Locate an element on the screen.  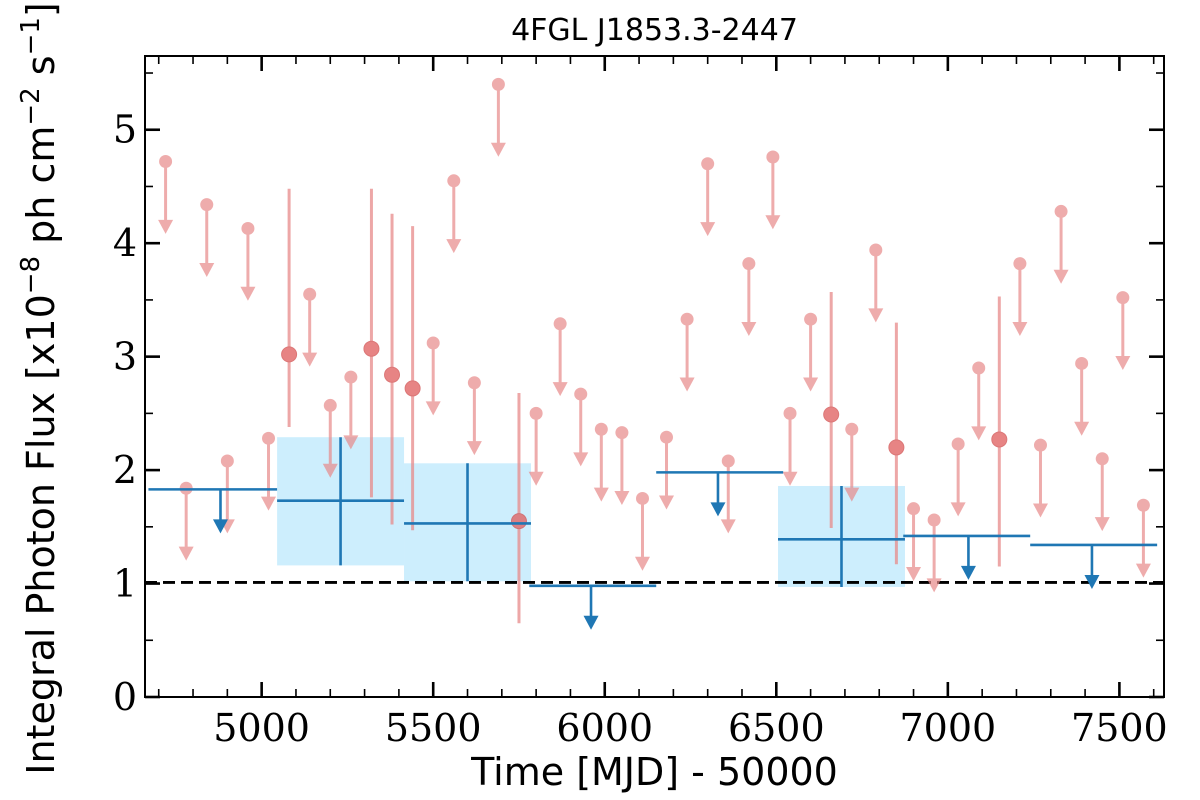
y-axis-label: Integral Photon Flux [x10−8 ph cm−2 s−1] is located at coordinates (39, 388).